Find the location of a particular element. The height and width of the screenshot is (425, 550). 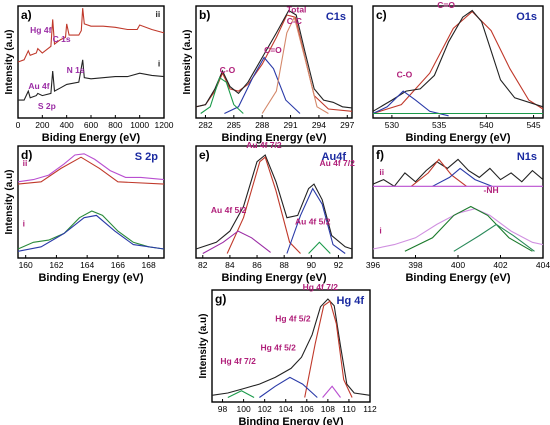

annotation-label: C-O is located at coordinates (228, 70).